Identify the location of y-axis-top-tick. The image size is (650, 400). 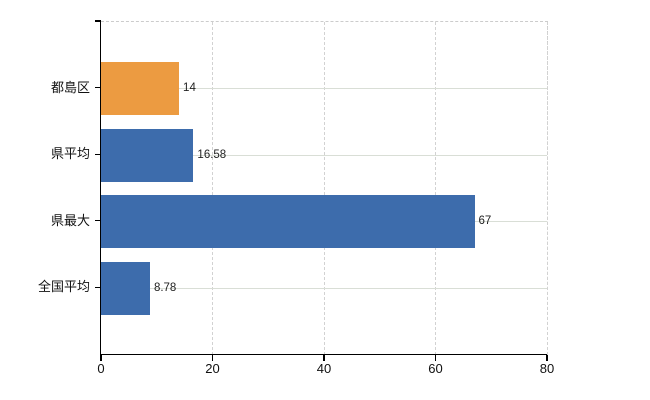
(98, 21).